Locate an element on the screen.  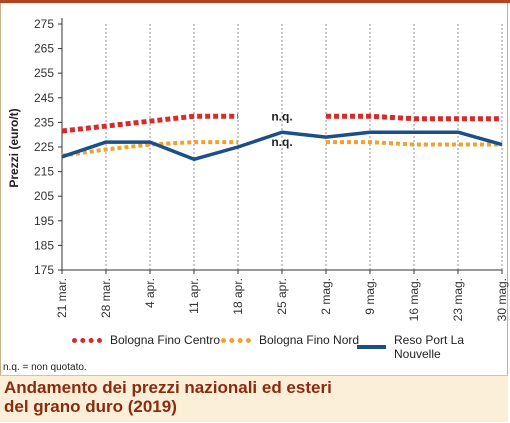
x-tick-label: 2 mag. is located at coordinates (326, 296).